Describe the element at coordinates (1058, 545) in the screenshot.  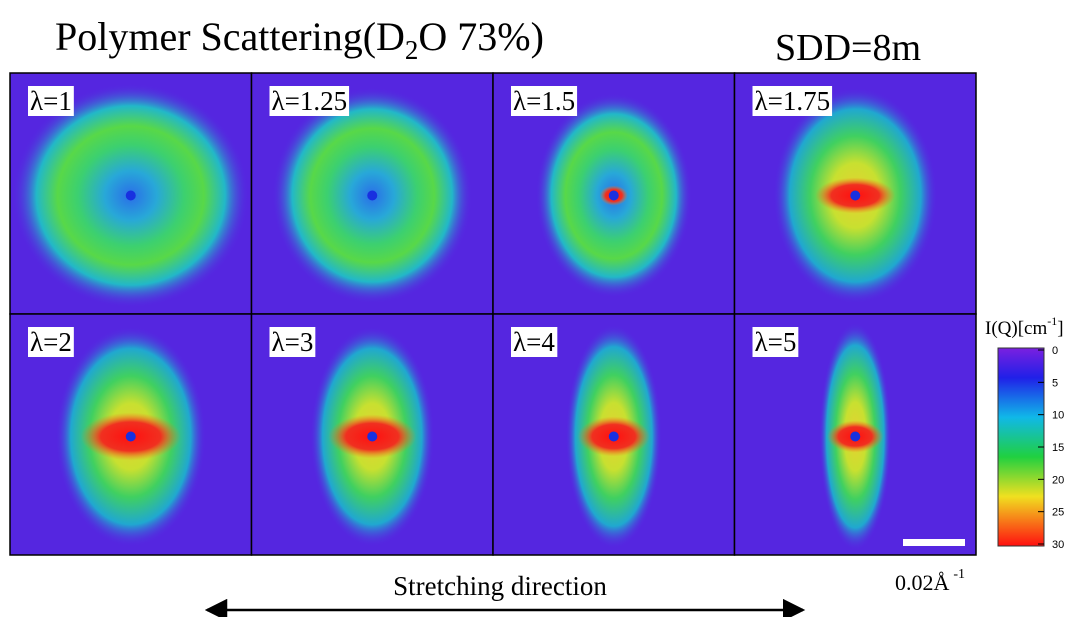
I see `tick-label: 30` at that location.